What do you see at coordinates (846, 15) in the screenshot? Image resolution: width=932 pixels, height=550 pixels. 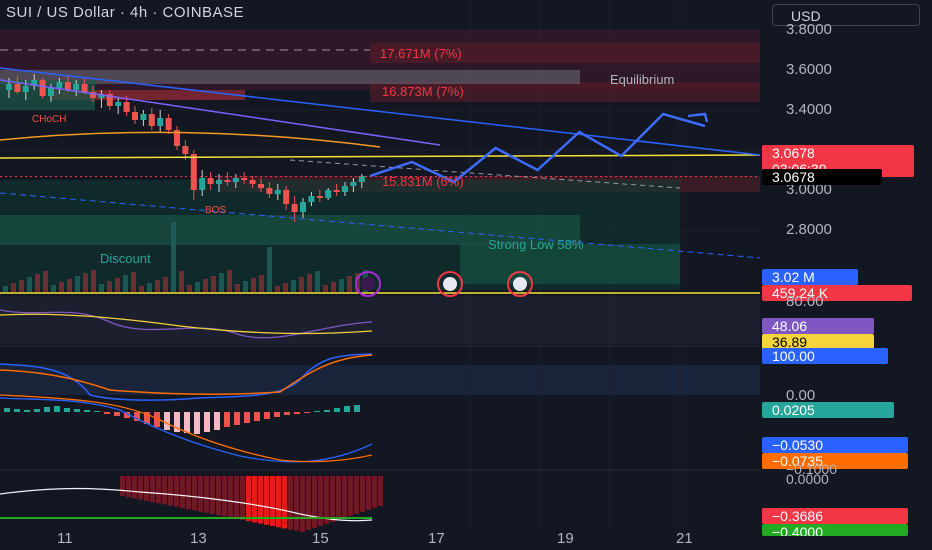 I see `currency-selector: USD` at bounding box center [846, 15].